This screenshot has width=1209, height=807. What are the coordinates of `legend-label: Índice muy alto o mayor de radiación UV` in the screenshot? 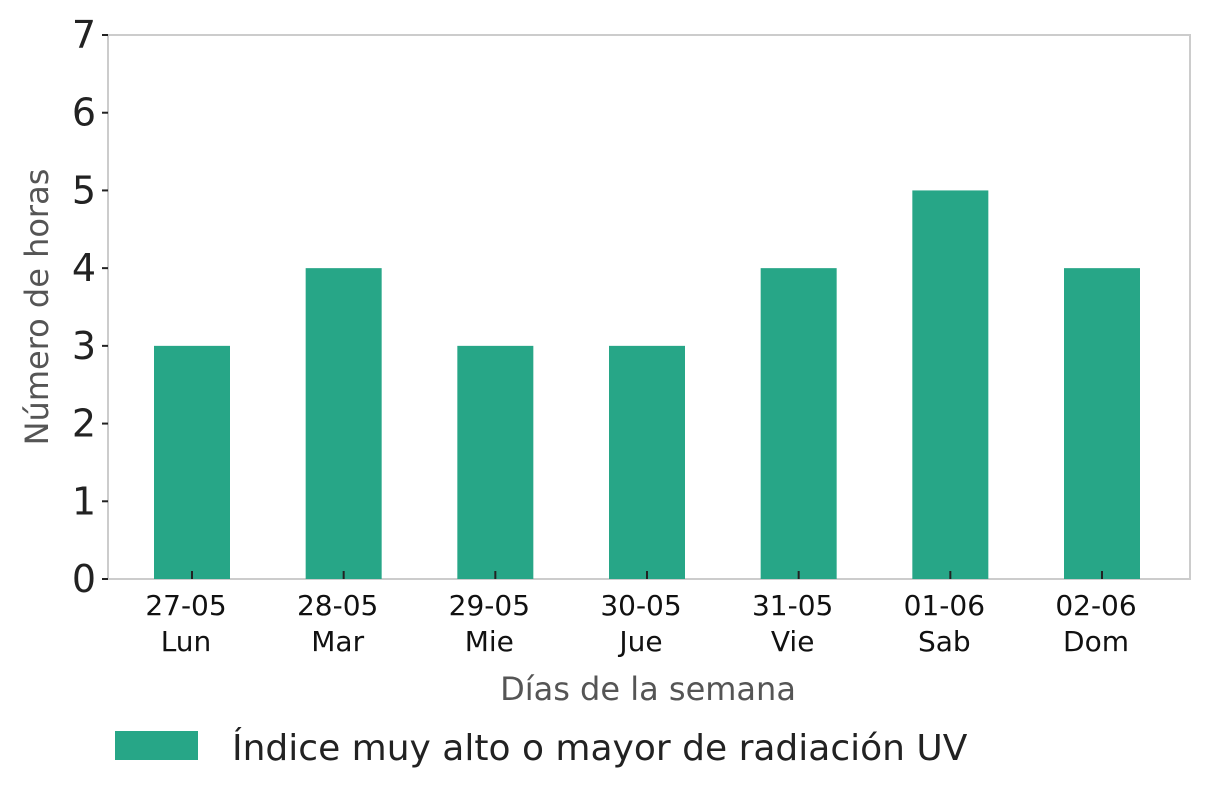 It's located at (600, 748).